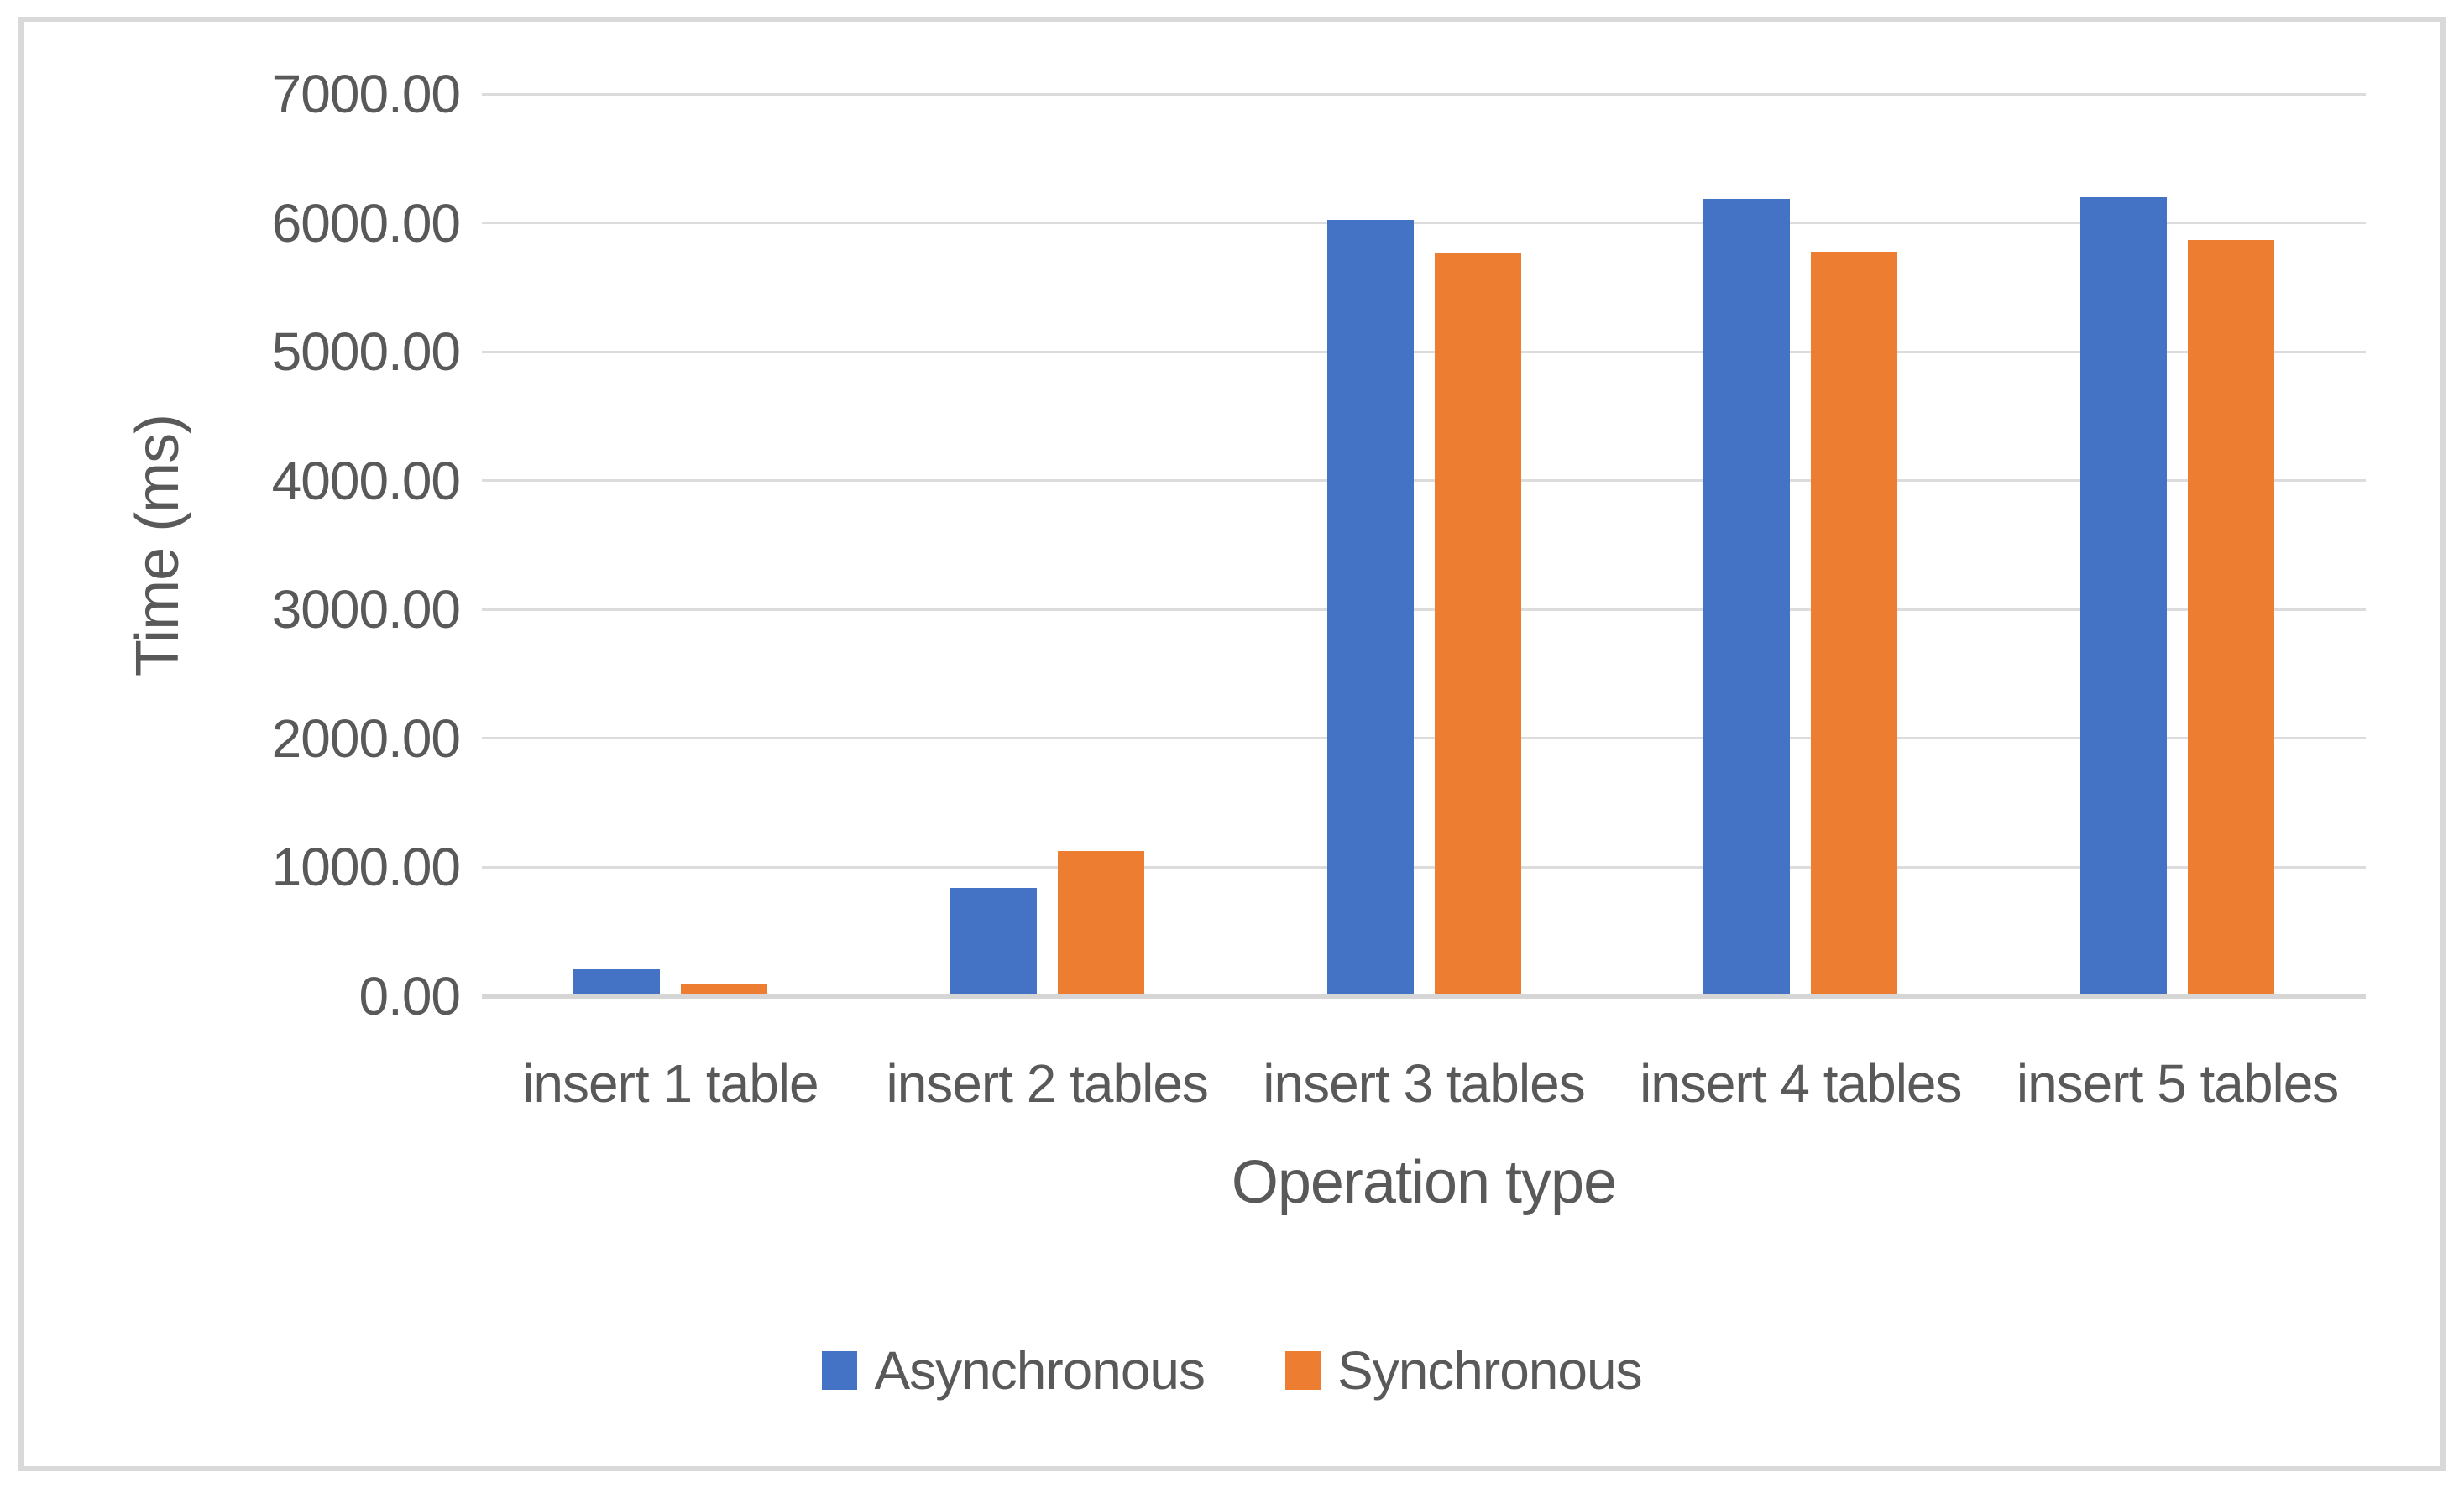 The image size is (2464, 1488). Describe the element at coordinates (1047, 1084) in the screenshot. I see `x-tick-label: insert 2 tables` at that location.